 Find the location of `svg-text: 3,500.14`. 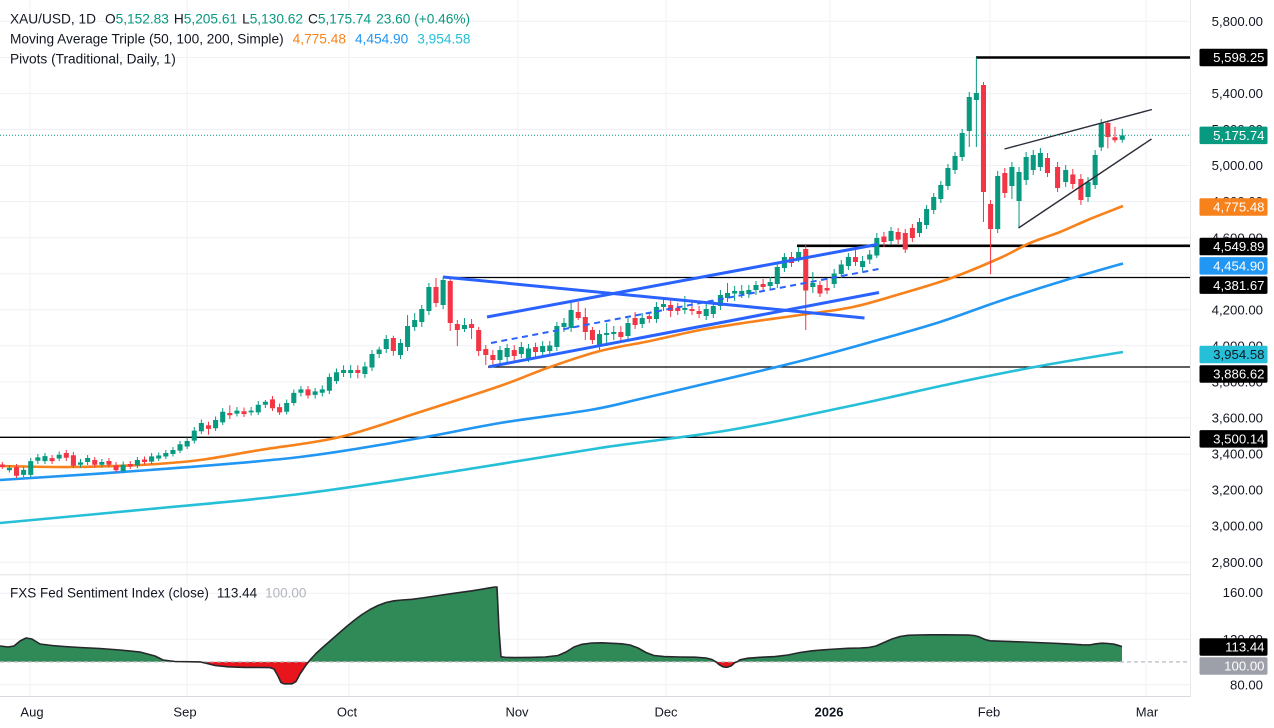

svg-text: 3,500.14 is located at coordinates (1238, 438).